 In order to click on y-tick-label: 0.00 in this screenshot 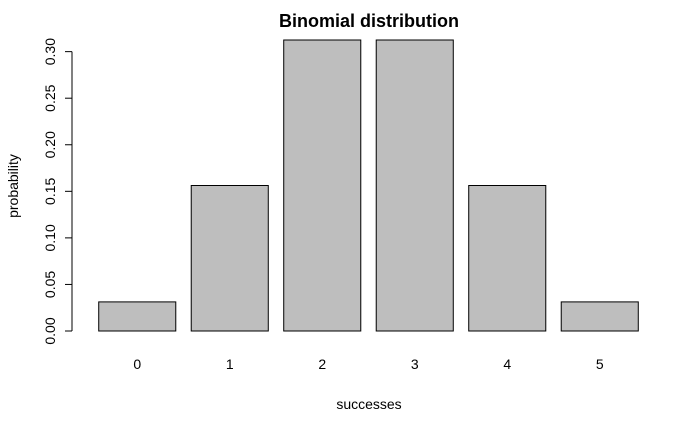, I will do `click(50, 330)`.